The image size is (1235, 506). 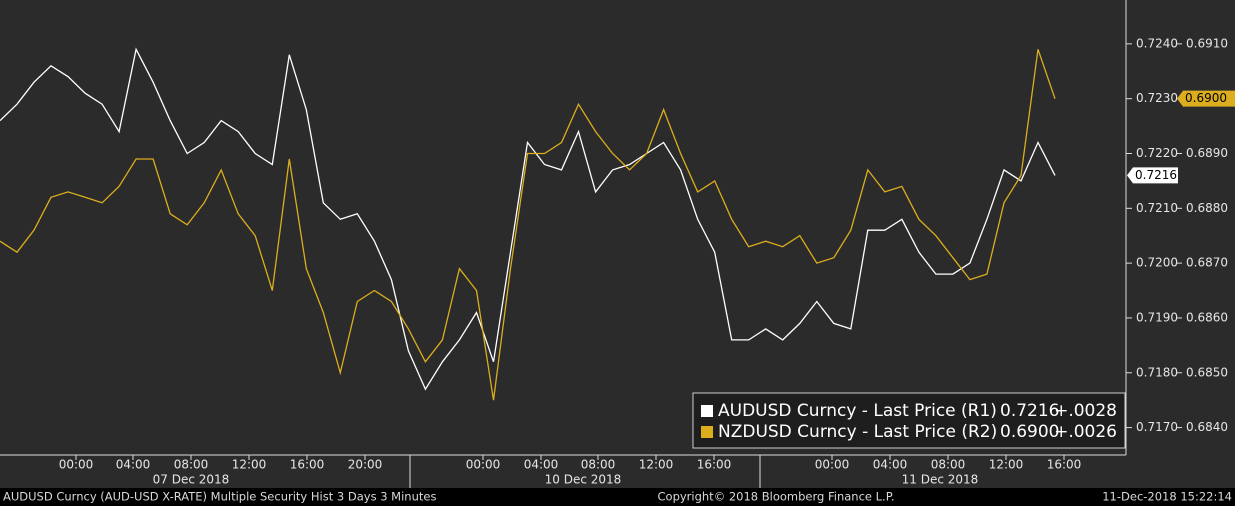 I want to click on y2-tick-label: 0.6890, so click(x=1207, y=153).